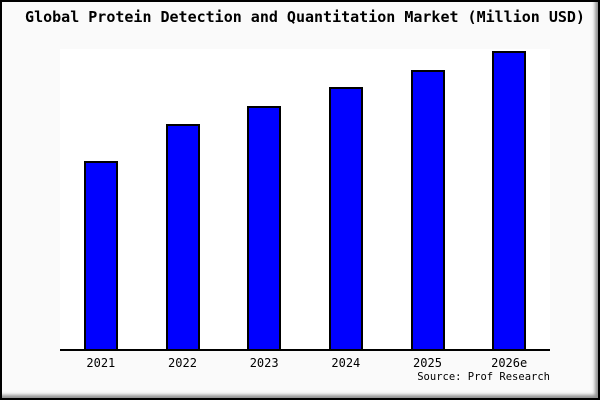  I want to click on bar-2023, so click(264, 227).